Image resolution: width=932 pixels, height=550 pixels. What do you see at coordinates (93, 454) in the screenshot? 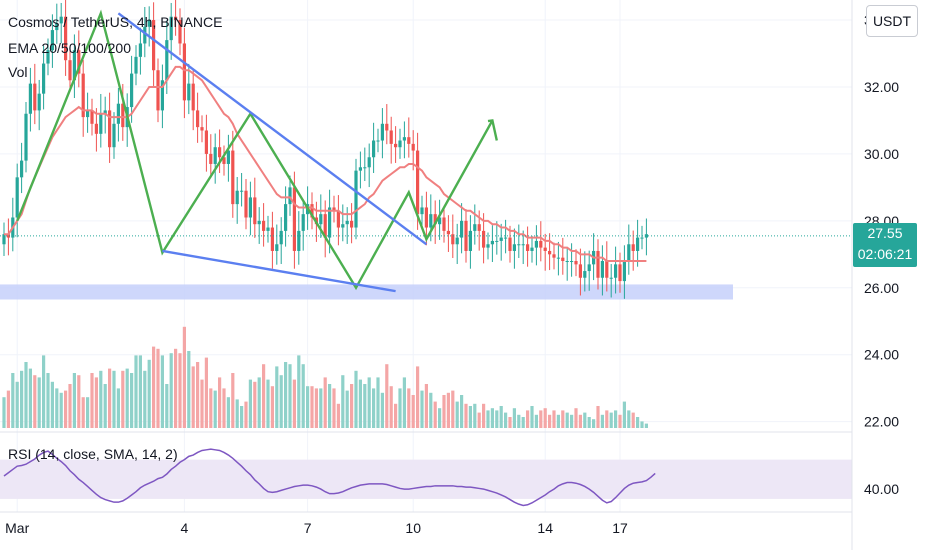
I see `rsi-legend: RSI (14, close, SMA, 14, 2)` at bounding box center [93, 454].